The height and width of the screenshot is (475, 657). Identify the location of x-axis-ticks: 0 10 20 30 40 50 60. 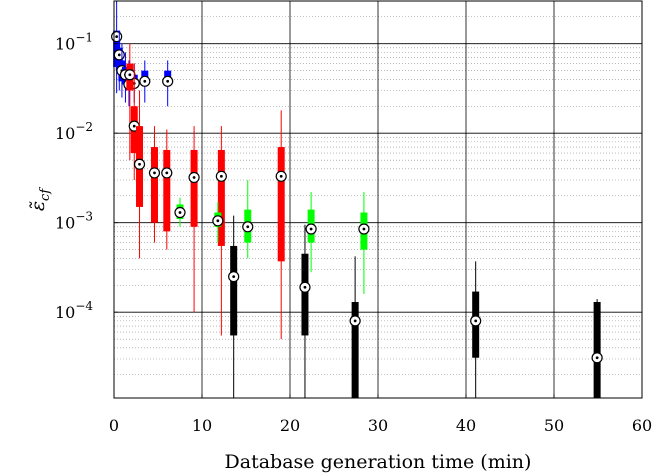
(380, 414).